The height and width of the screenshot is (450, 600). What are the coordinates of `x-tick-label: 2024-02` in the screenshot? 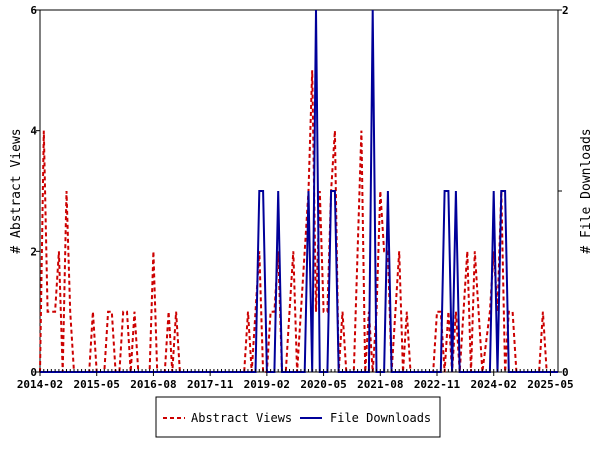 It's located at (494, 384).